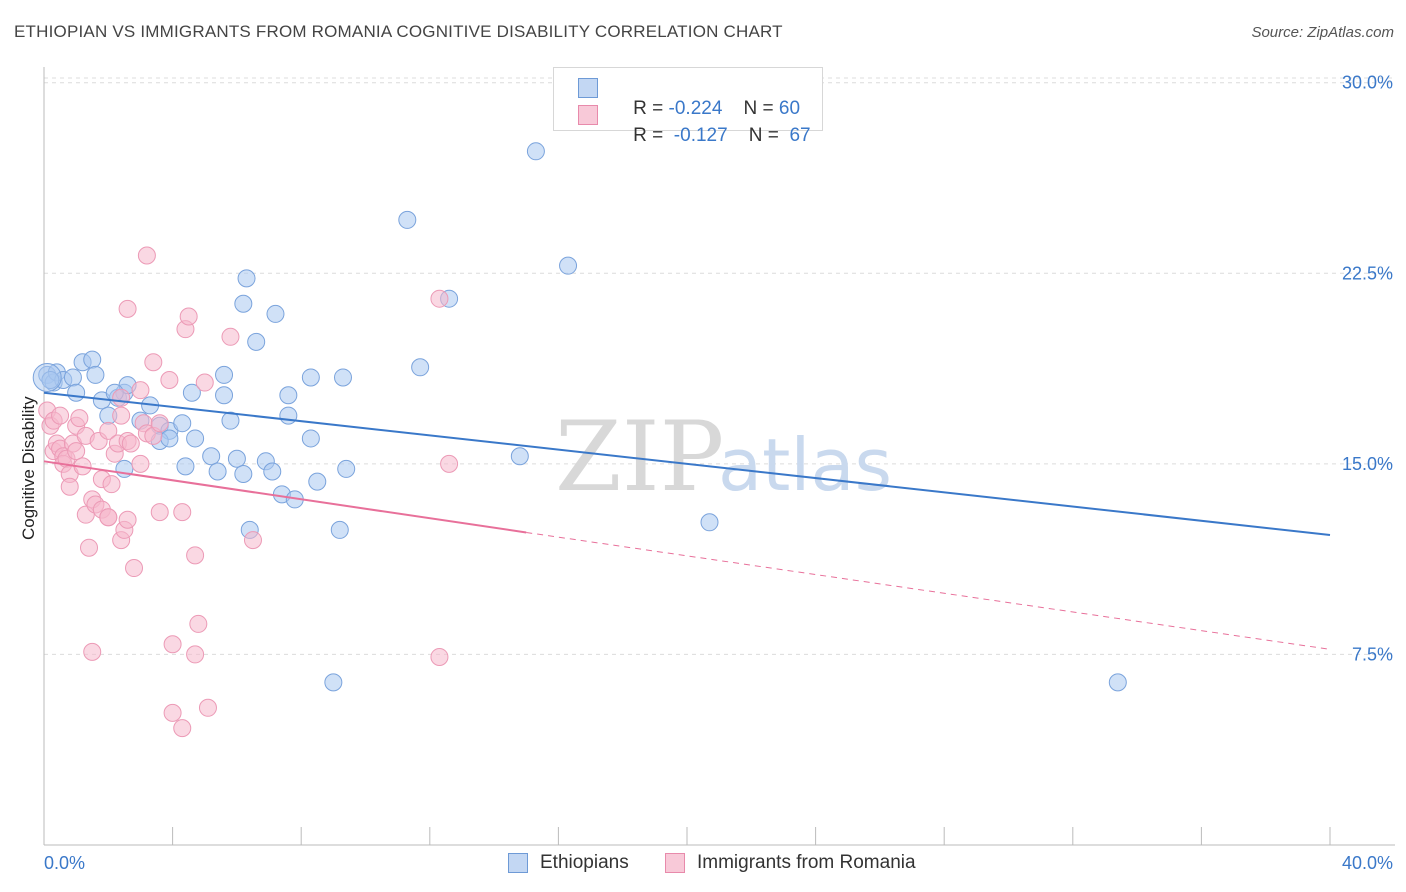 This screenshot has width=1406, height=892. I want to click on legend-item-ethiopians: Ethiopians, so click(568, 863).